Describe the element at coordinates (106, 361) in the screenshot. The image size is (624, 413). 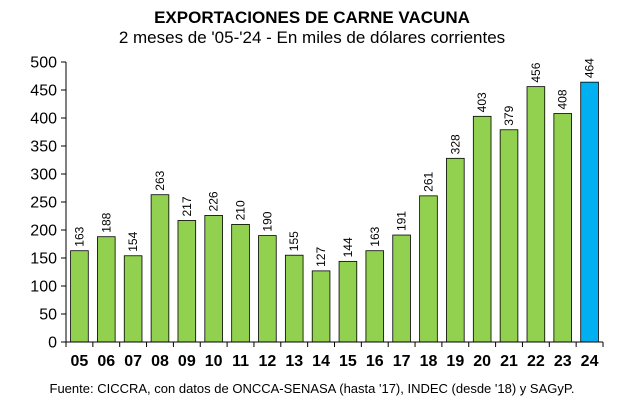
I see `x-tick-label-06: 06` at that location.